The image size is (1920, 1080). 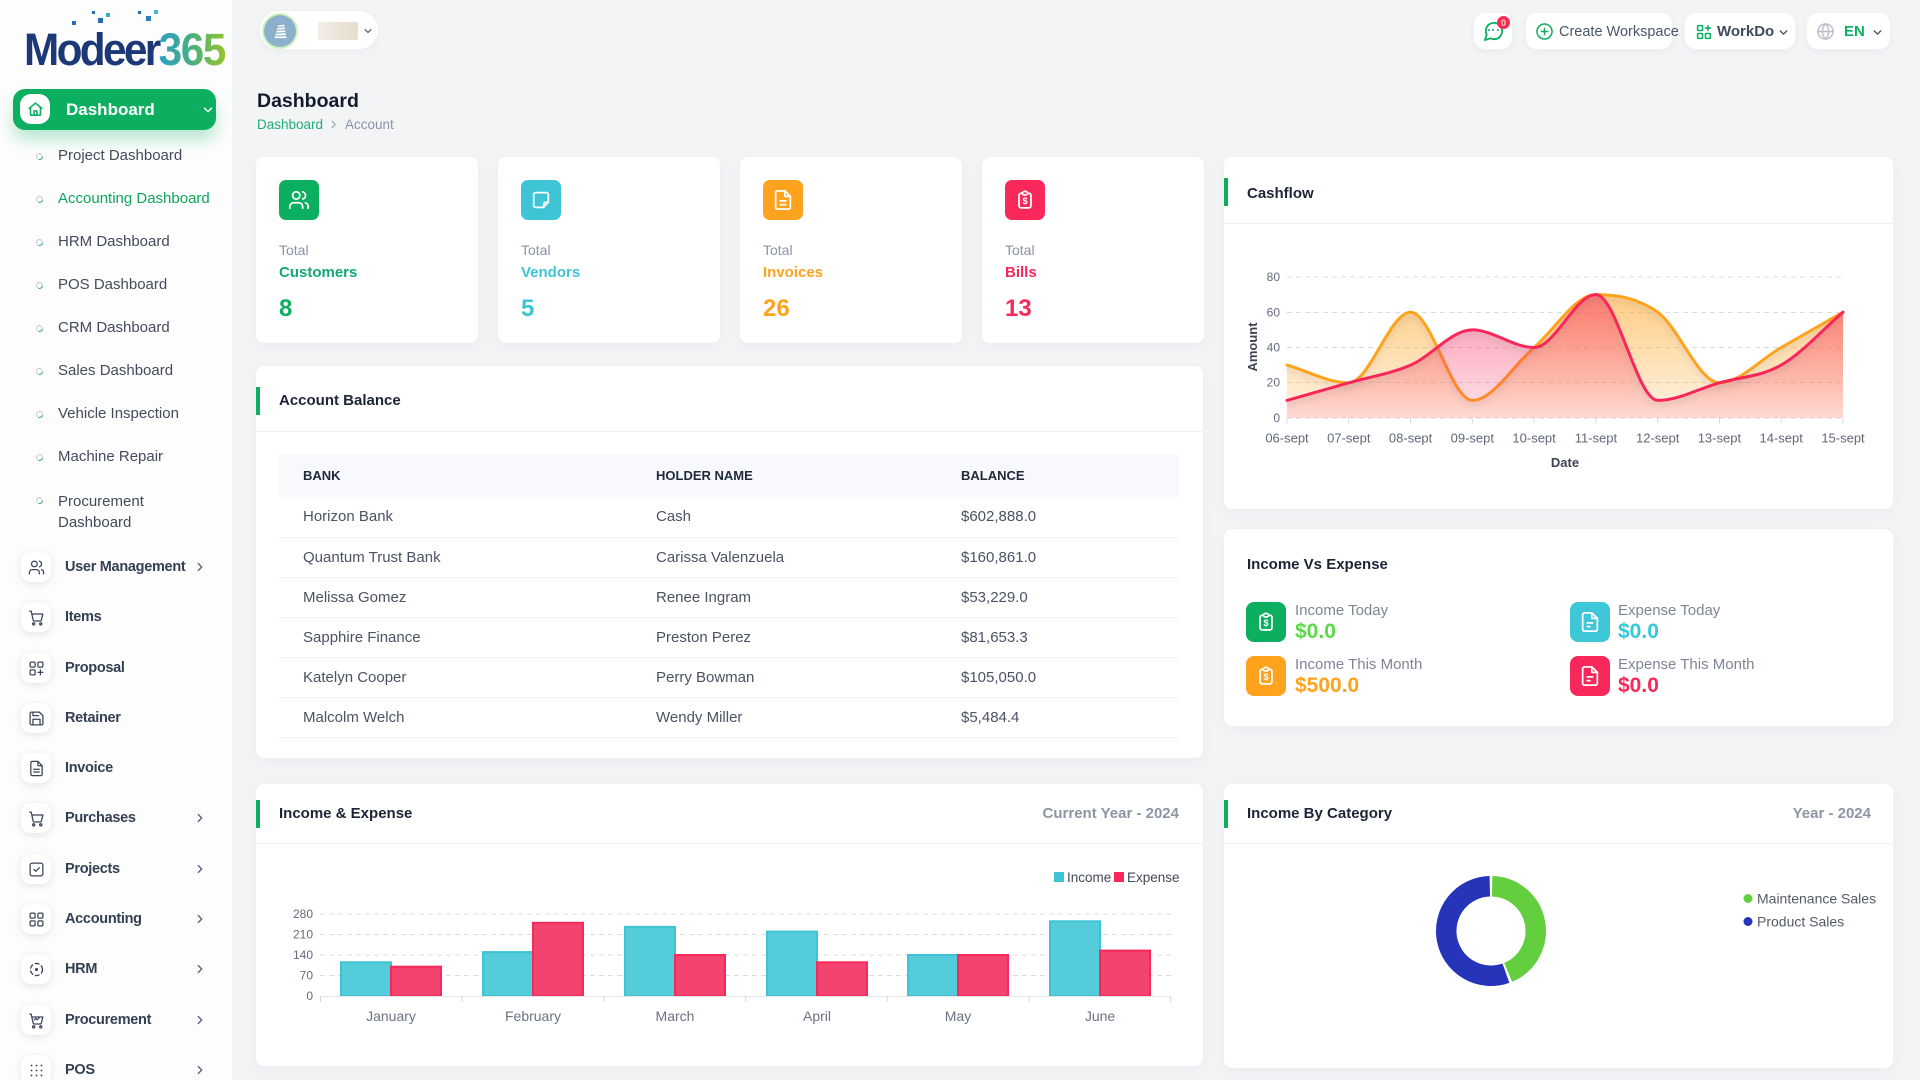 I want to click on svg-text: 280, so click(x=303, y=914).